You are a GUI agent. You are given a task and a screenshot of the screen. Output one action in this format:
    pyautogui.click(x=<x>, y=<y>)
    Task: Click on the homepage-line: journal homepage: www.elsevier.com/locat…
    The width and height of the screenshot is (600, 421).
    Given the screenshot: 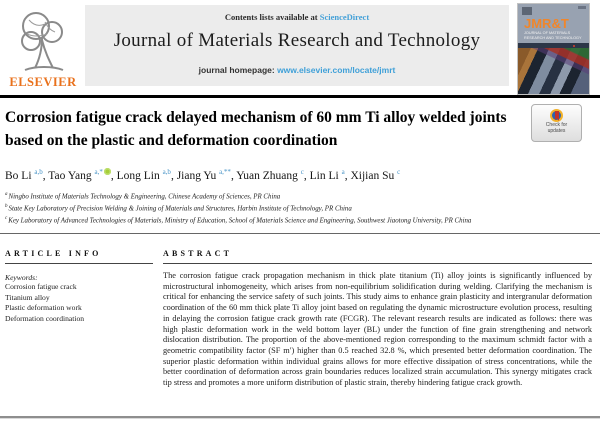 What is the action you would take?
    pyautogui.click(x=297, y=70)
    